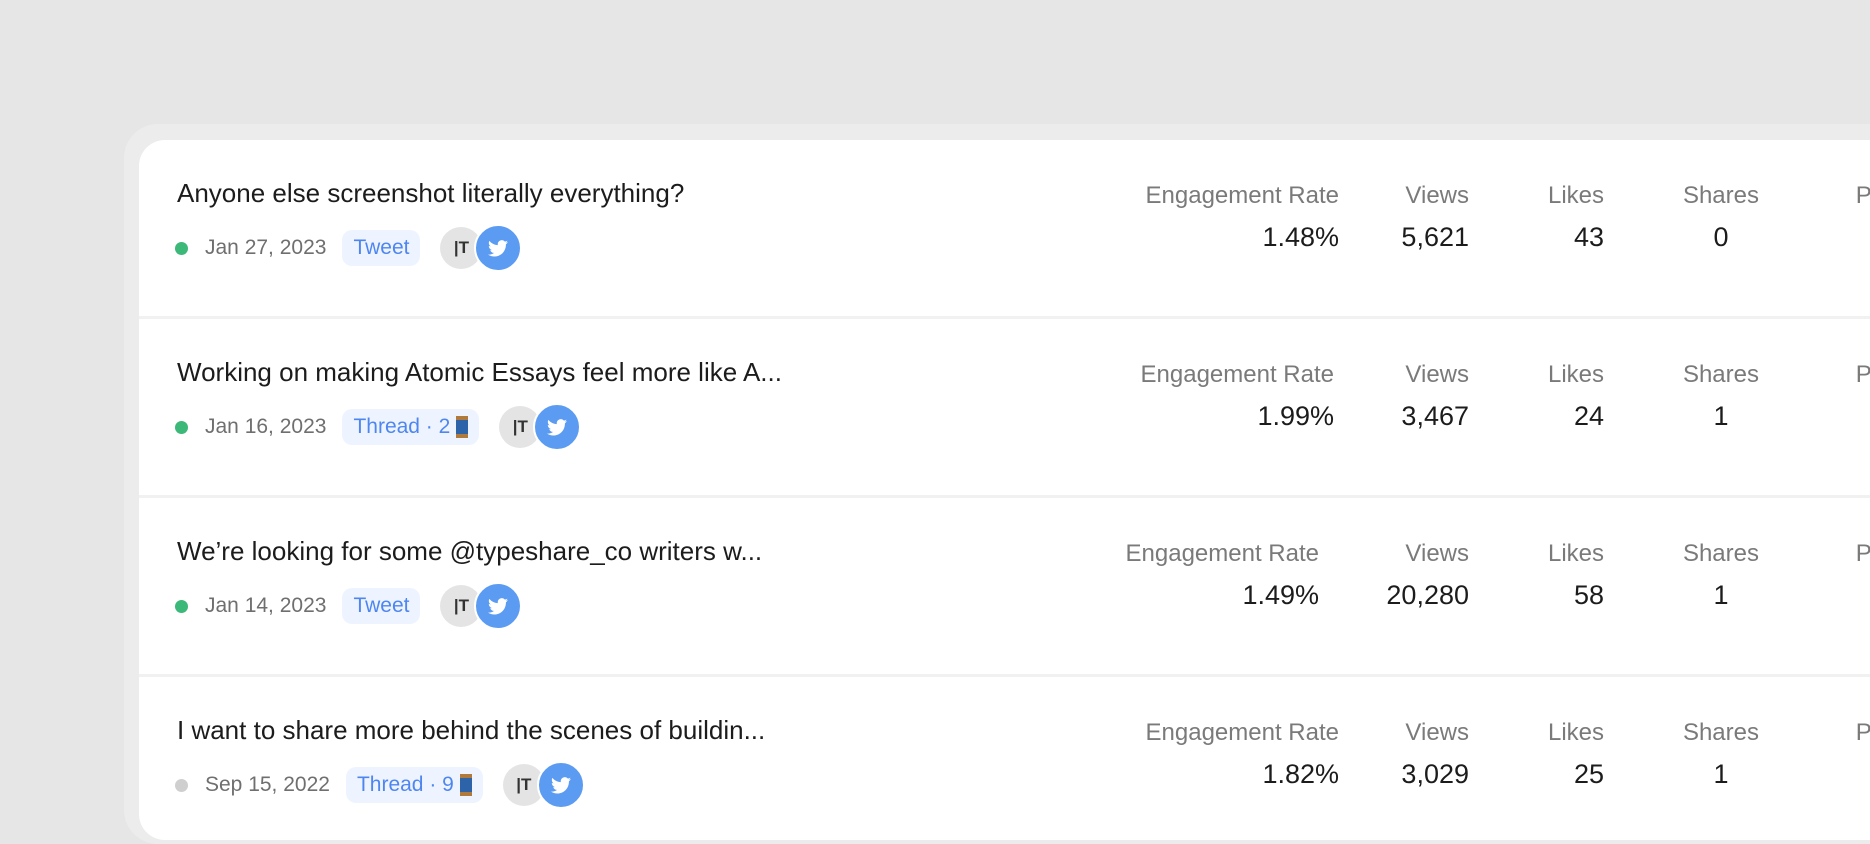 This screenshot has height=844, width=1870. Describe the element at coordinates (1576, 217) in the screenshot. I see `likes-stat: Likes 43` at that location.